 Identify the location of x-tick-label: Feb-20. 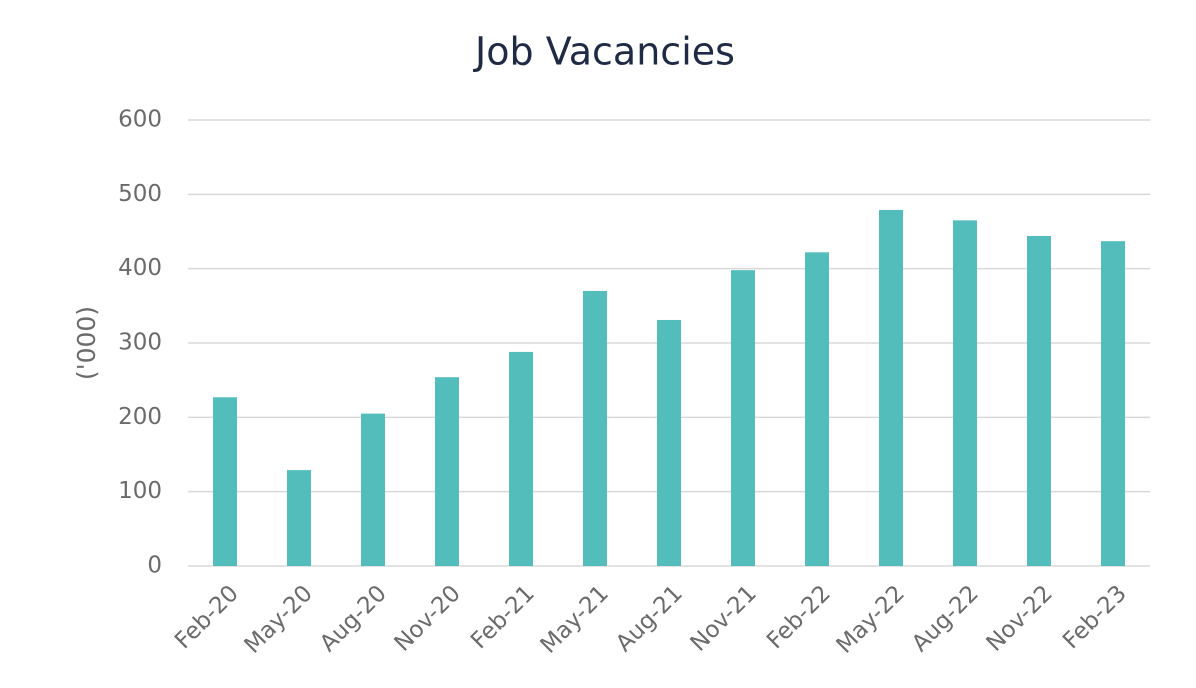
(207, 617).